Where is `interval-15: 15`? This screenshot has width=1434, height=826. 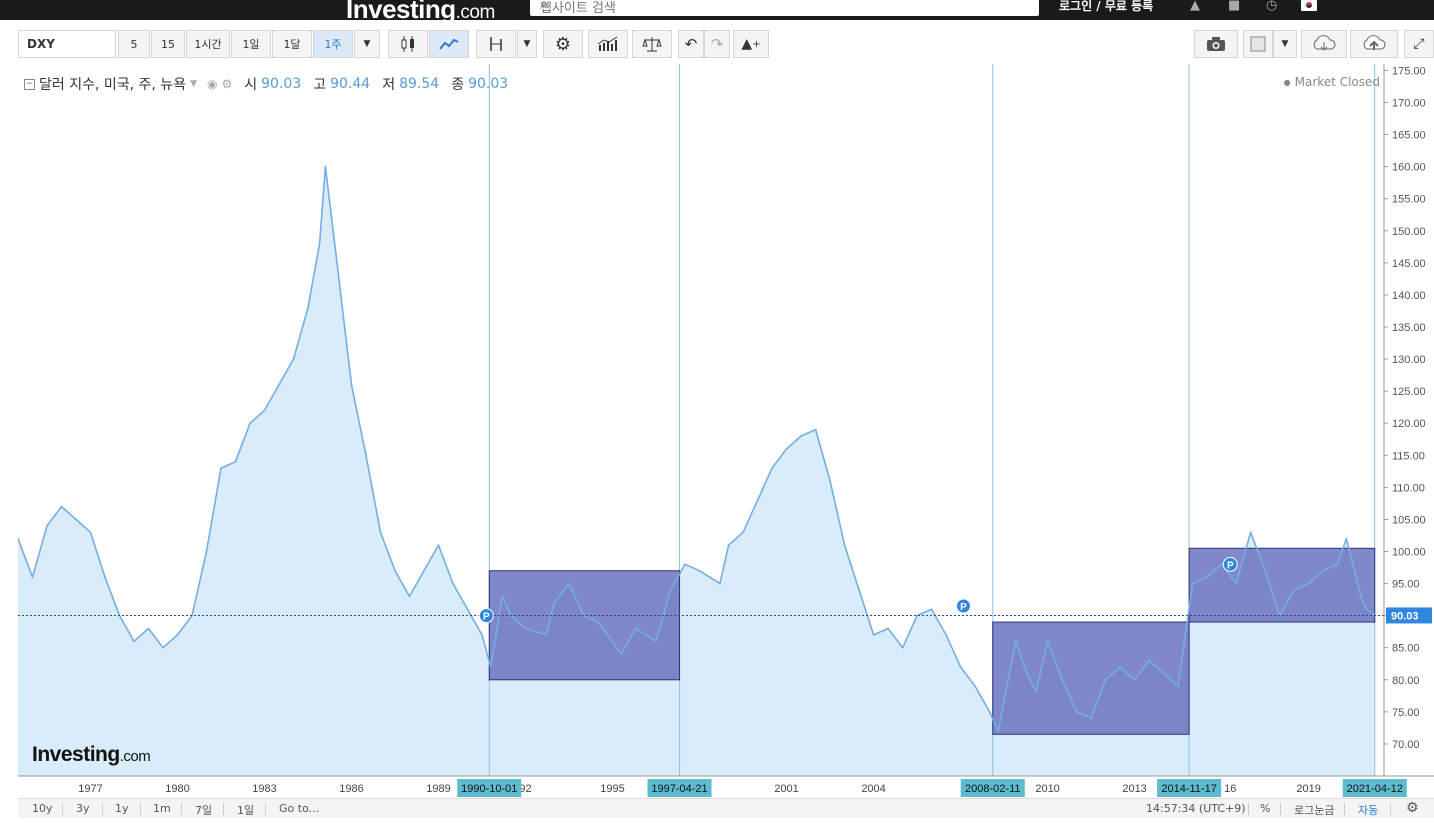 interval-15: 15 is located at coordinates (168, 44).